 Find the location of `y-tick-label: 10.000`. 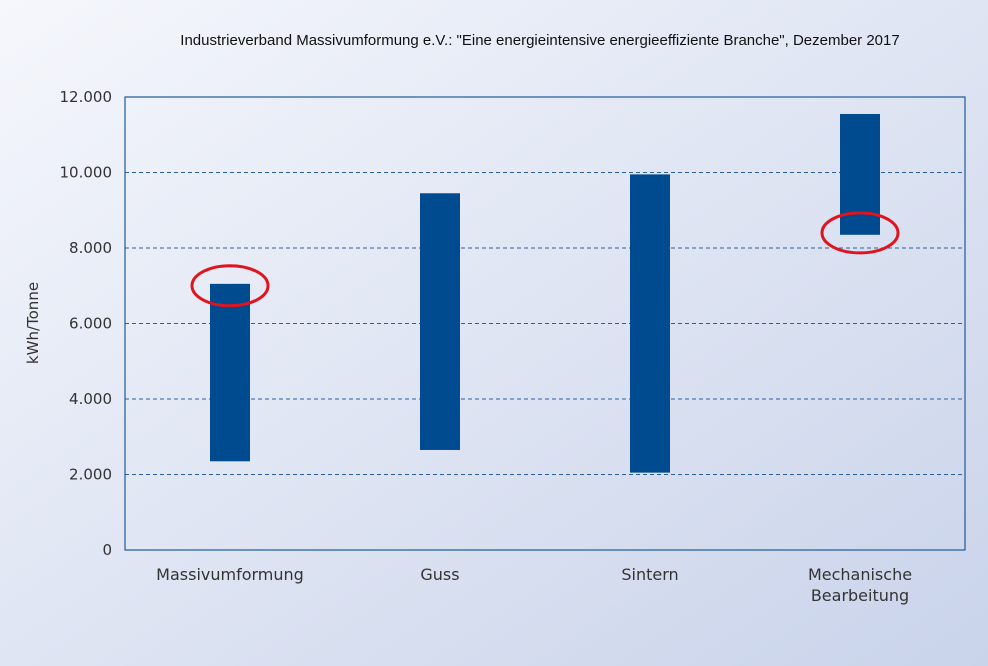

y-tick-label: 10.000 is located at coordinates (86, 173).